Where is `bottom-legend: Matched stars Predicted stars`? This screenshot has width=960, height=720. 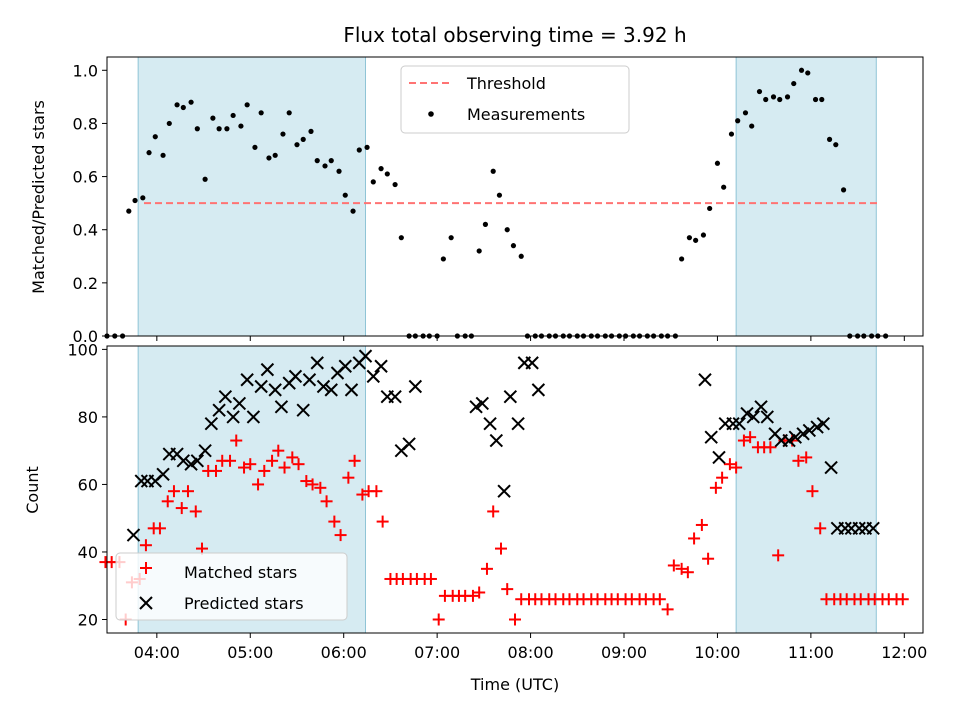 bottom-legend: Matched stars Predicted stars is located at coordinates (231, 586).